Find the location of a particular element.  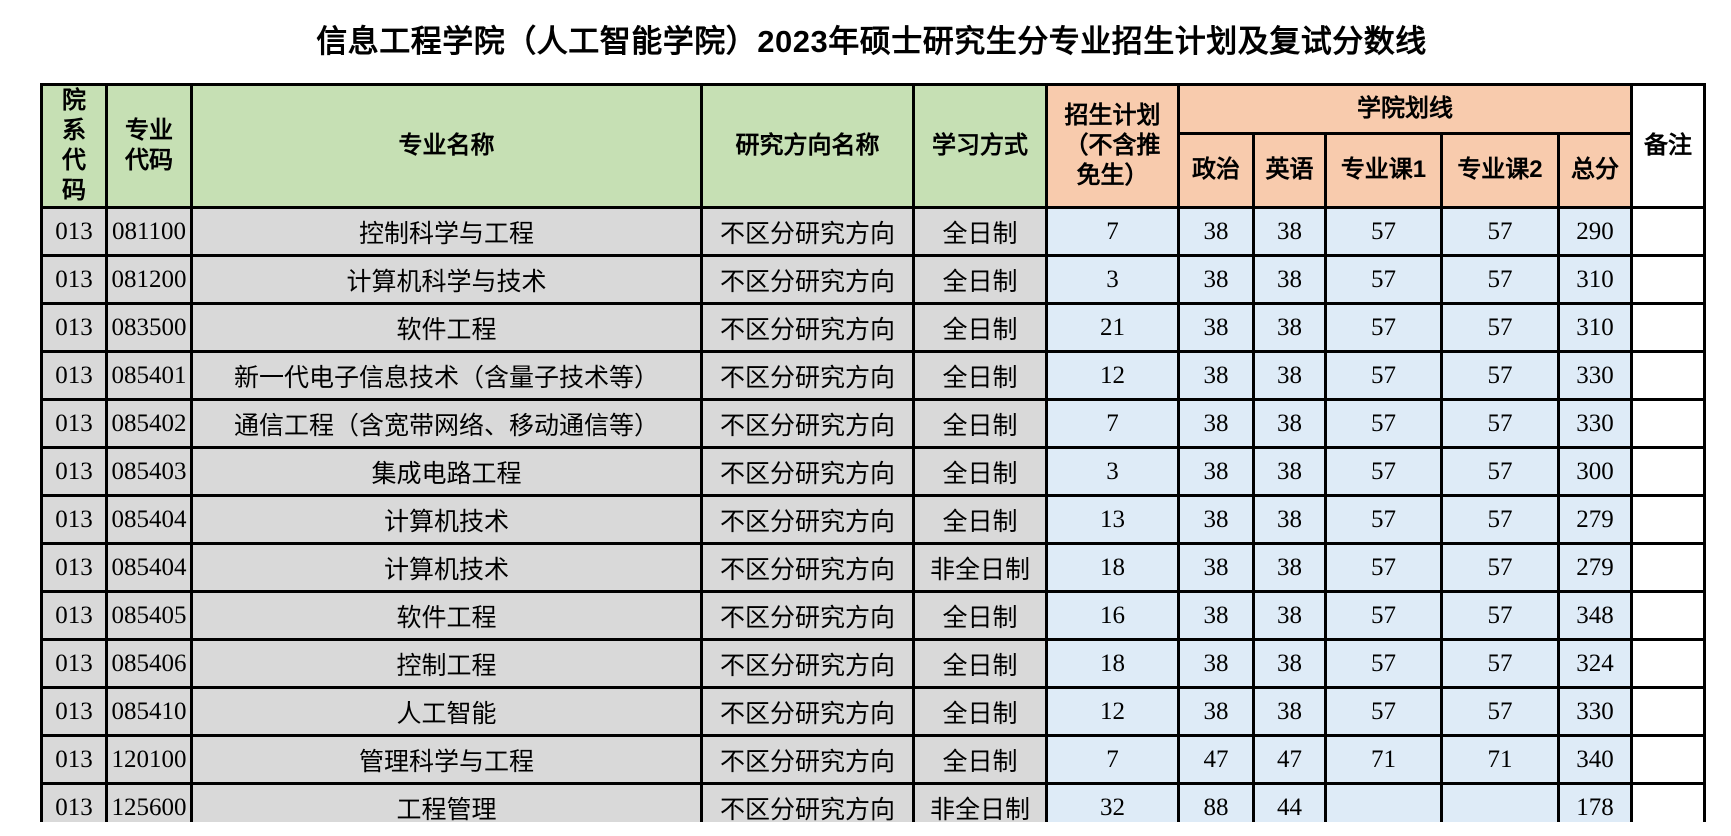

cell-major-code: 081100 is located at coordinates (149, 231).